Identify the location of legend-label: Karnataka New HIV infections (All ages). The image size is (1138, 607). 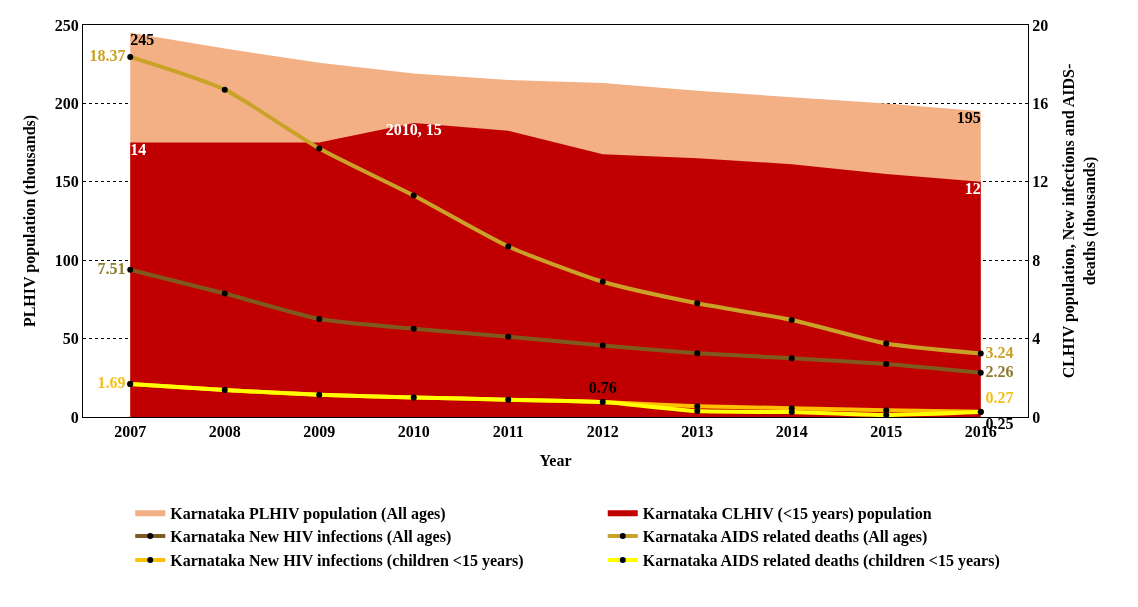
(311, 537).